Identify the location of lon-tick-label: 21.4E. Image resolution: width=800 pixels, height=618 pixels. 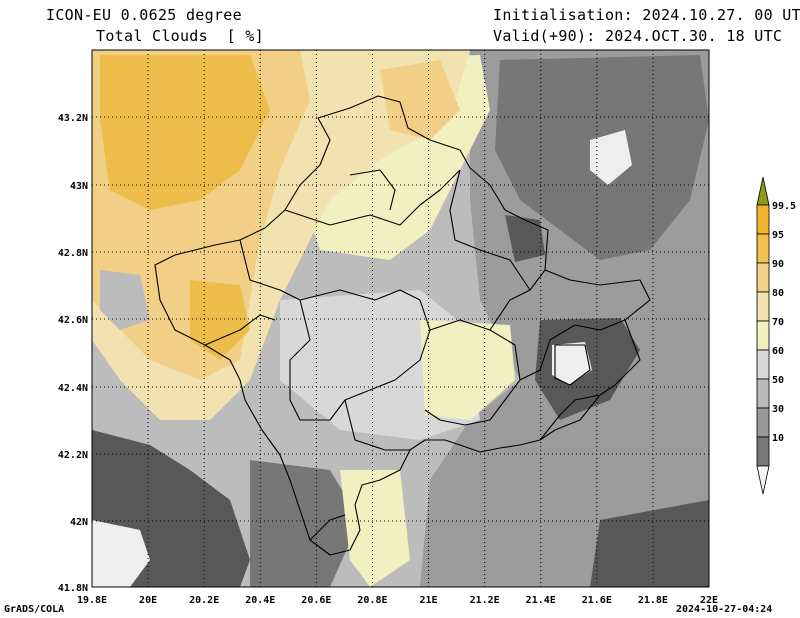
(541, 600).